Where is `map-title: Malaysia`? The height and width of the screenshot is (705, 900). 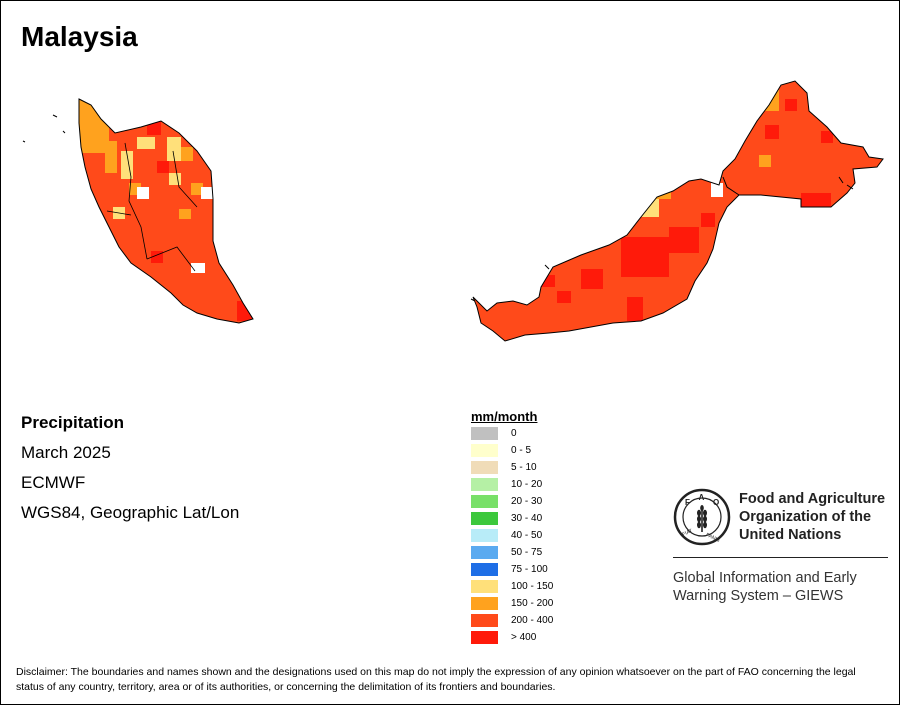
map-title: Malaysia is located at coordinates (79, 36).